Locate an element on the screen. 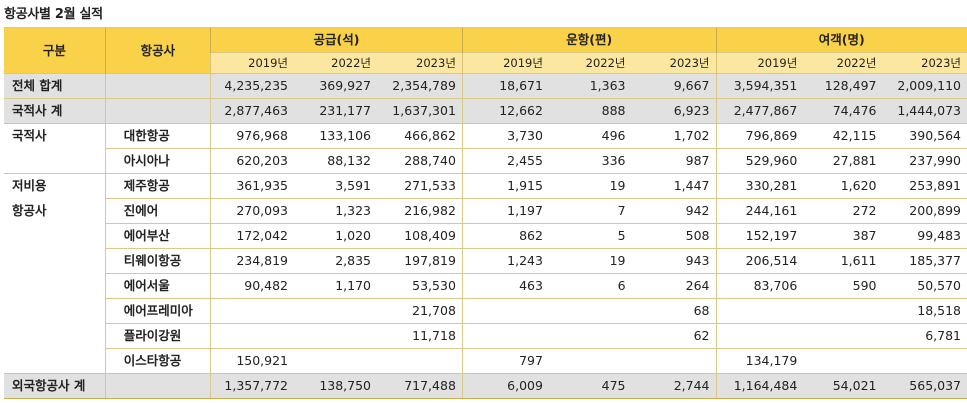  row-airline: 제주항공 is located at coordinates (157, 186).